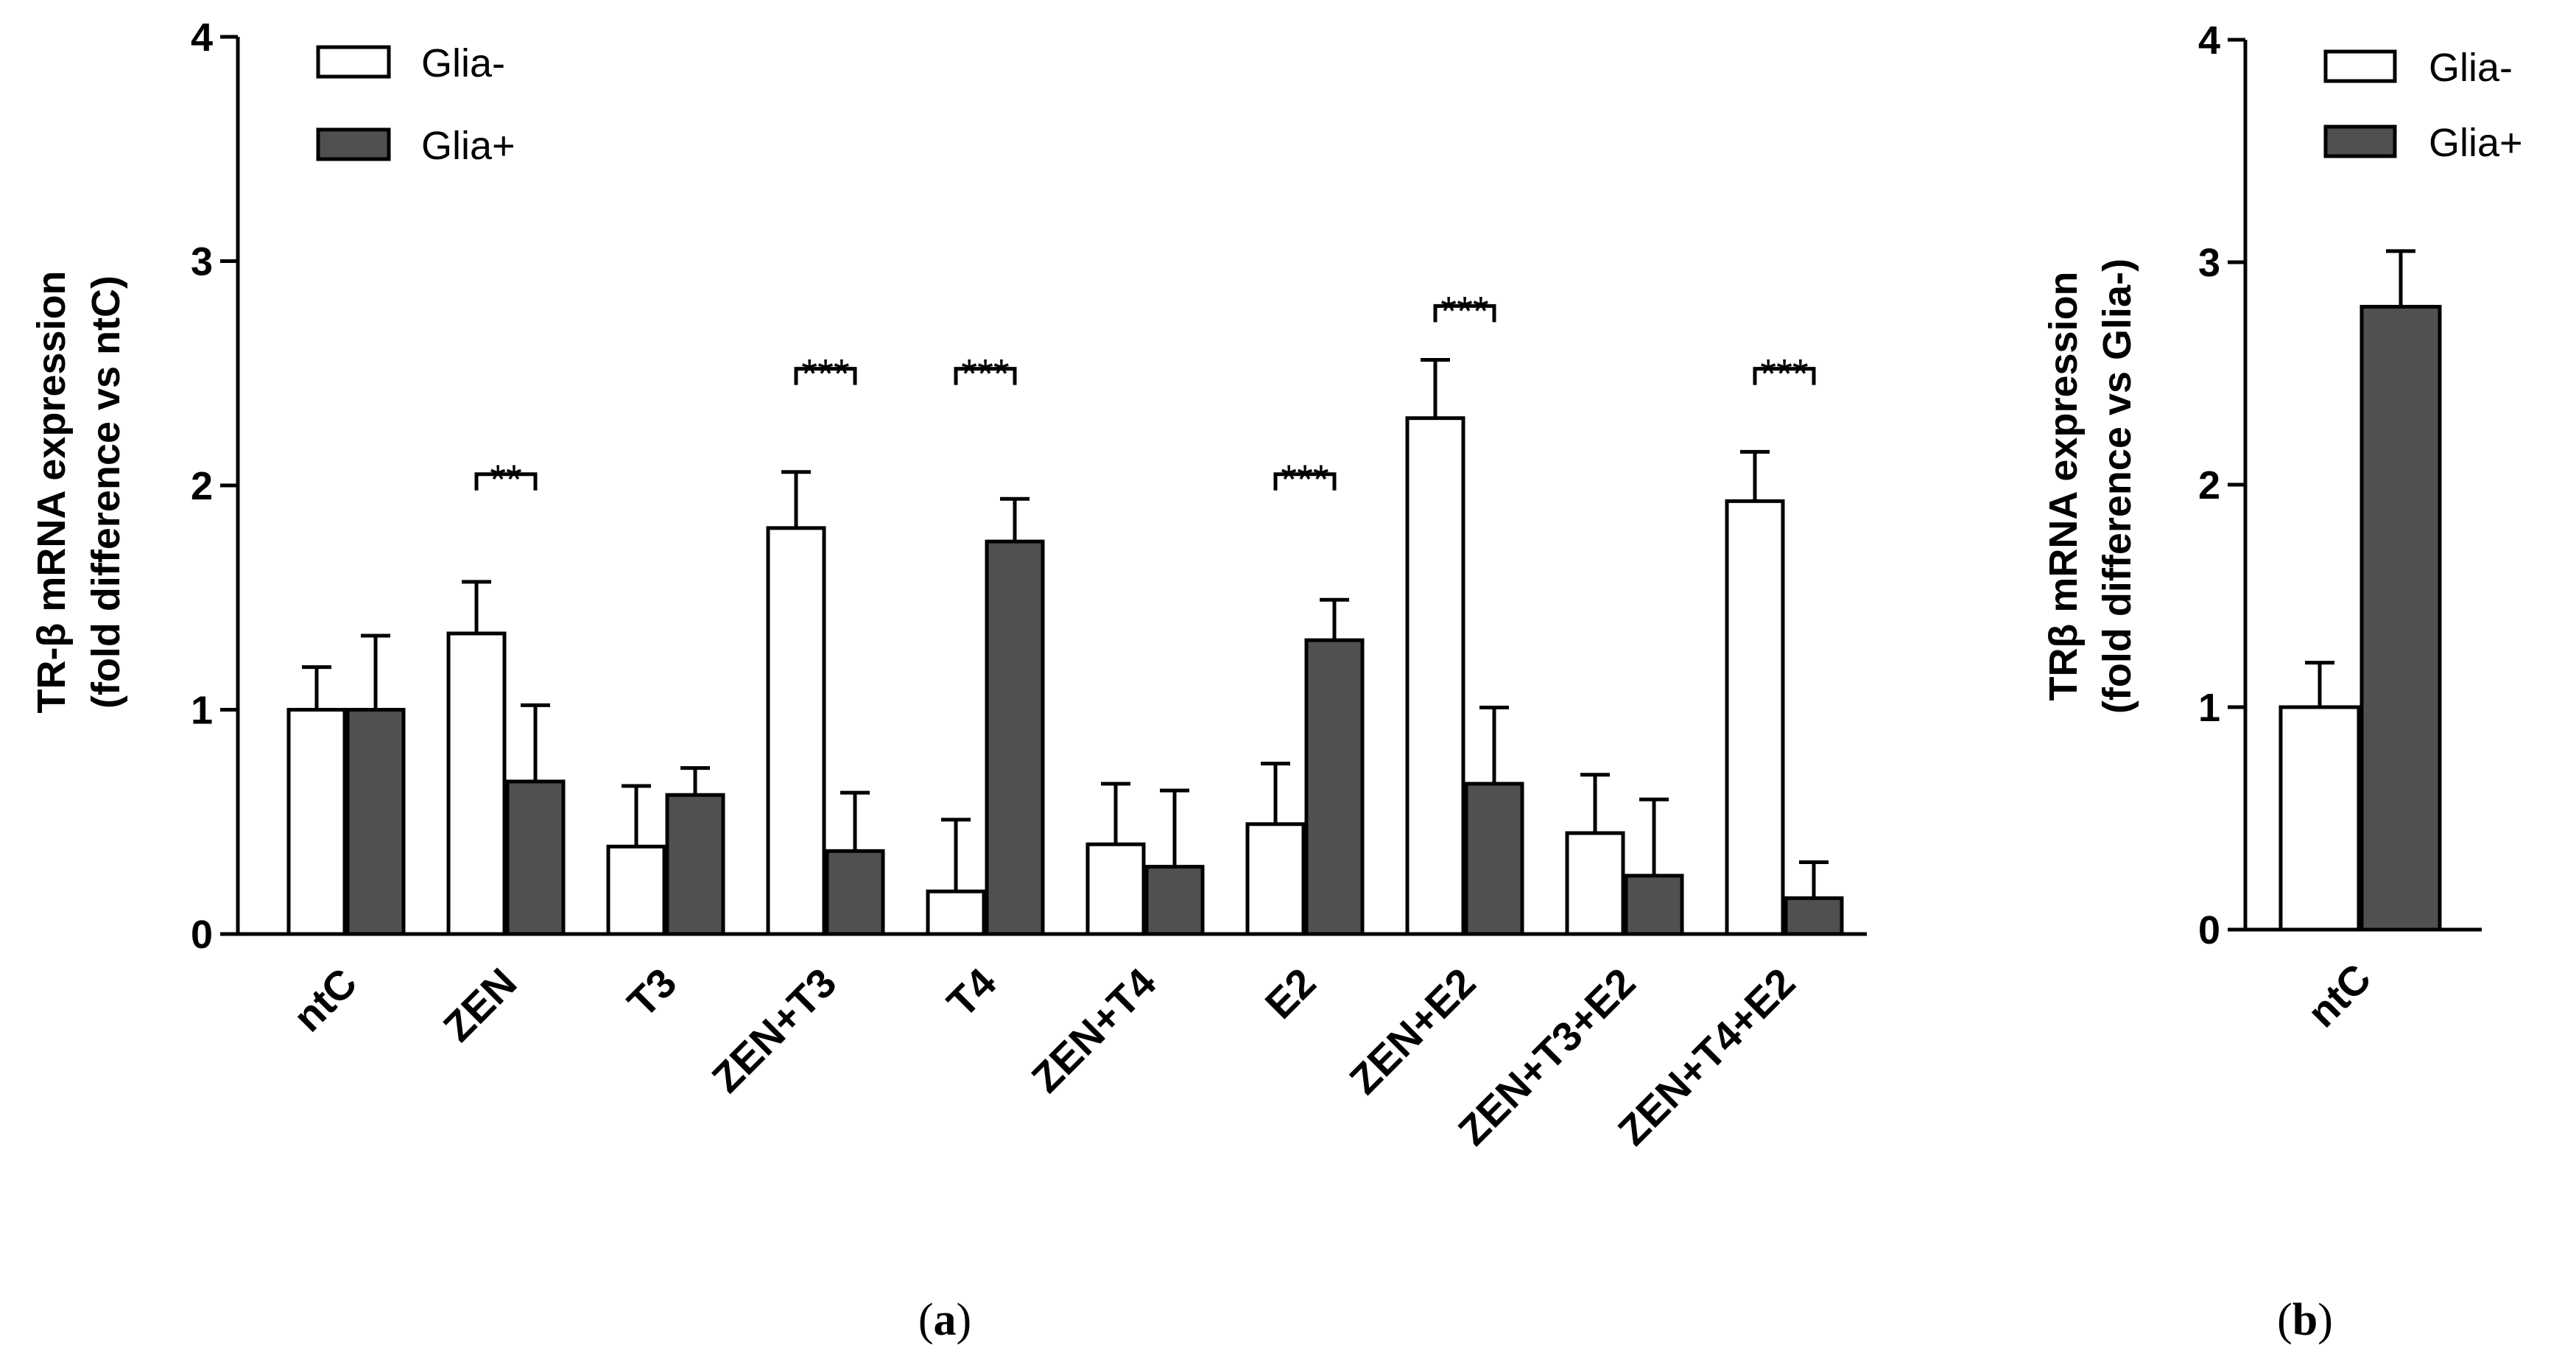  Describe the element at coordinates (2476, 143) in the screenshot. I see `legend-b-label-glia-plus: Glia+` at that location.